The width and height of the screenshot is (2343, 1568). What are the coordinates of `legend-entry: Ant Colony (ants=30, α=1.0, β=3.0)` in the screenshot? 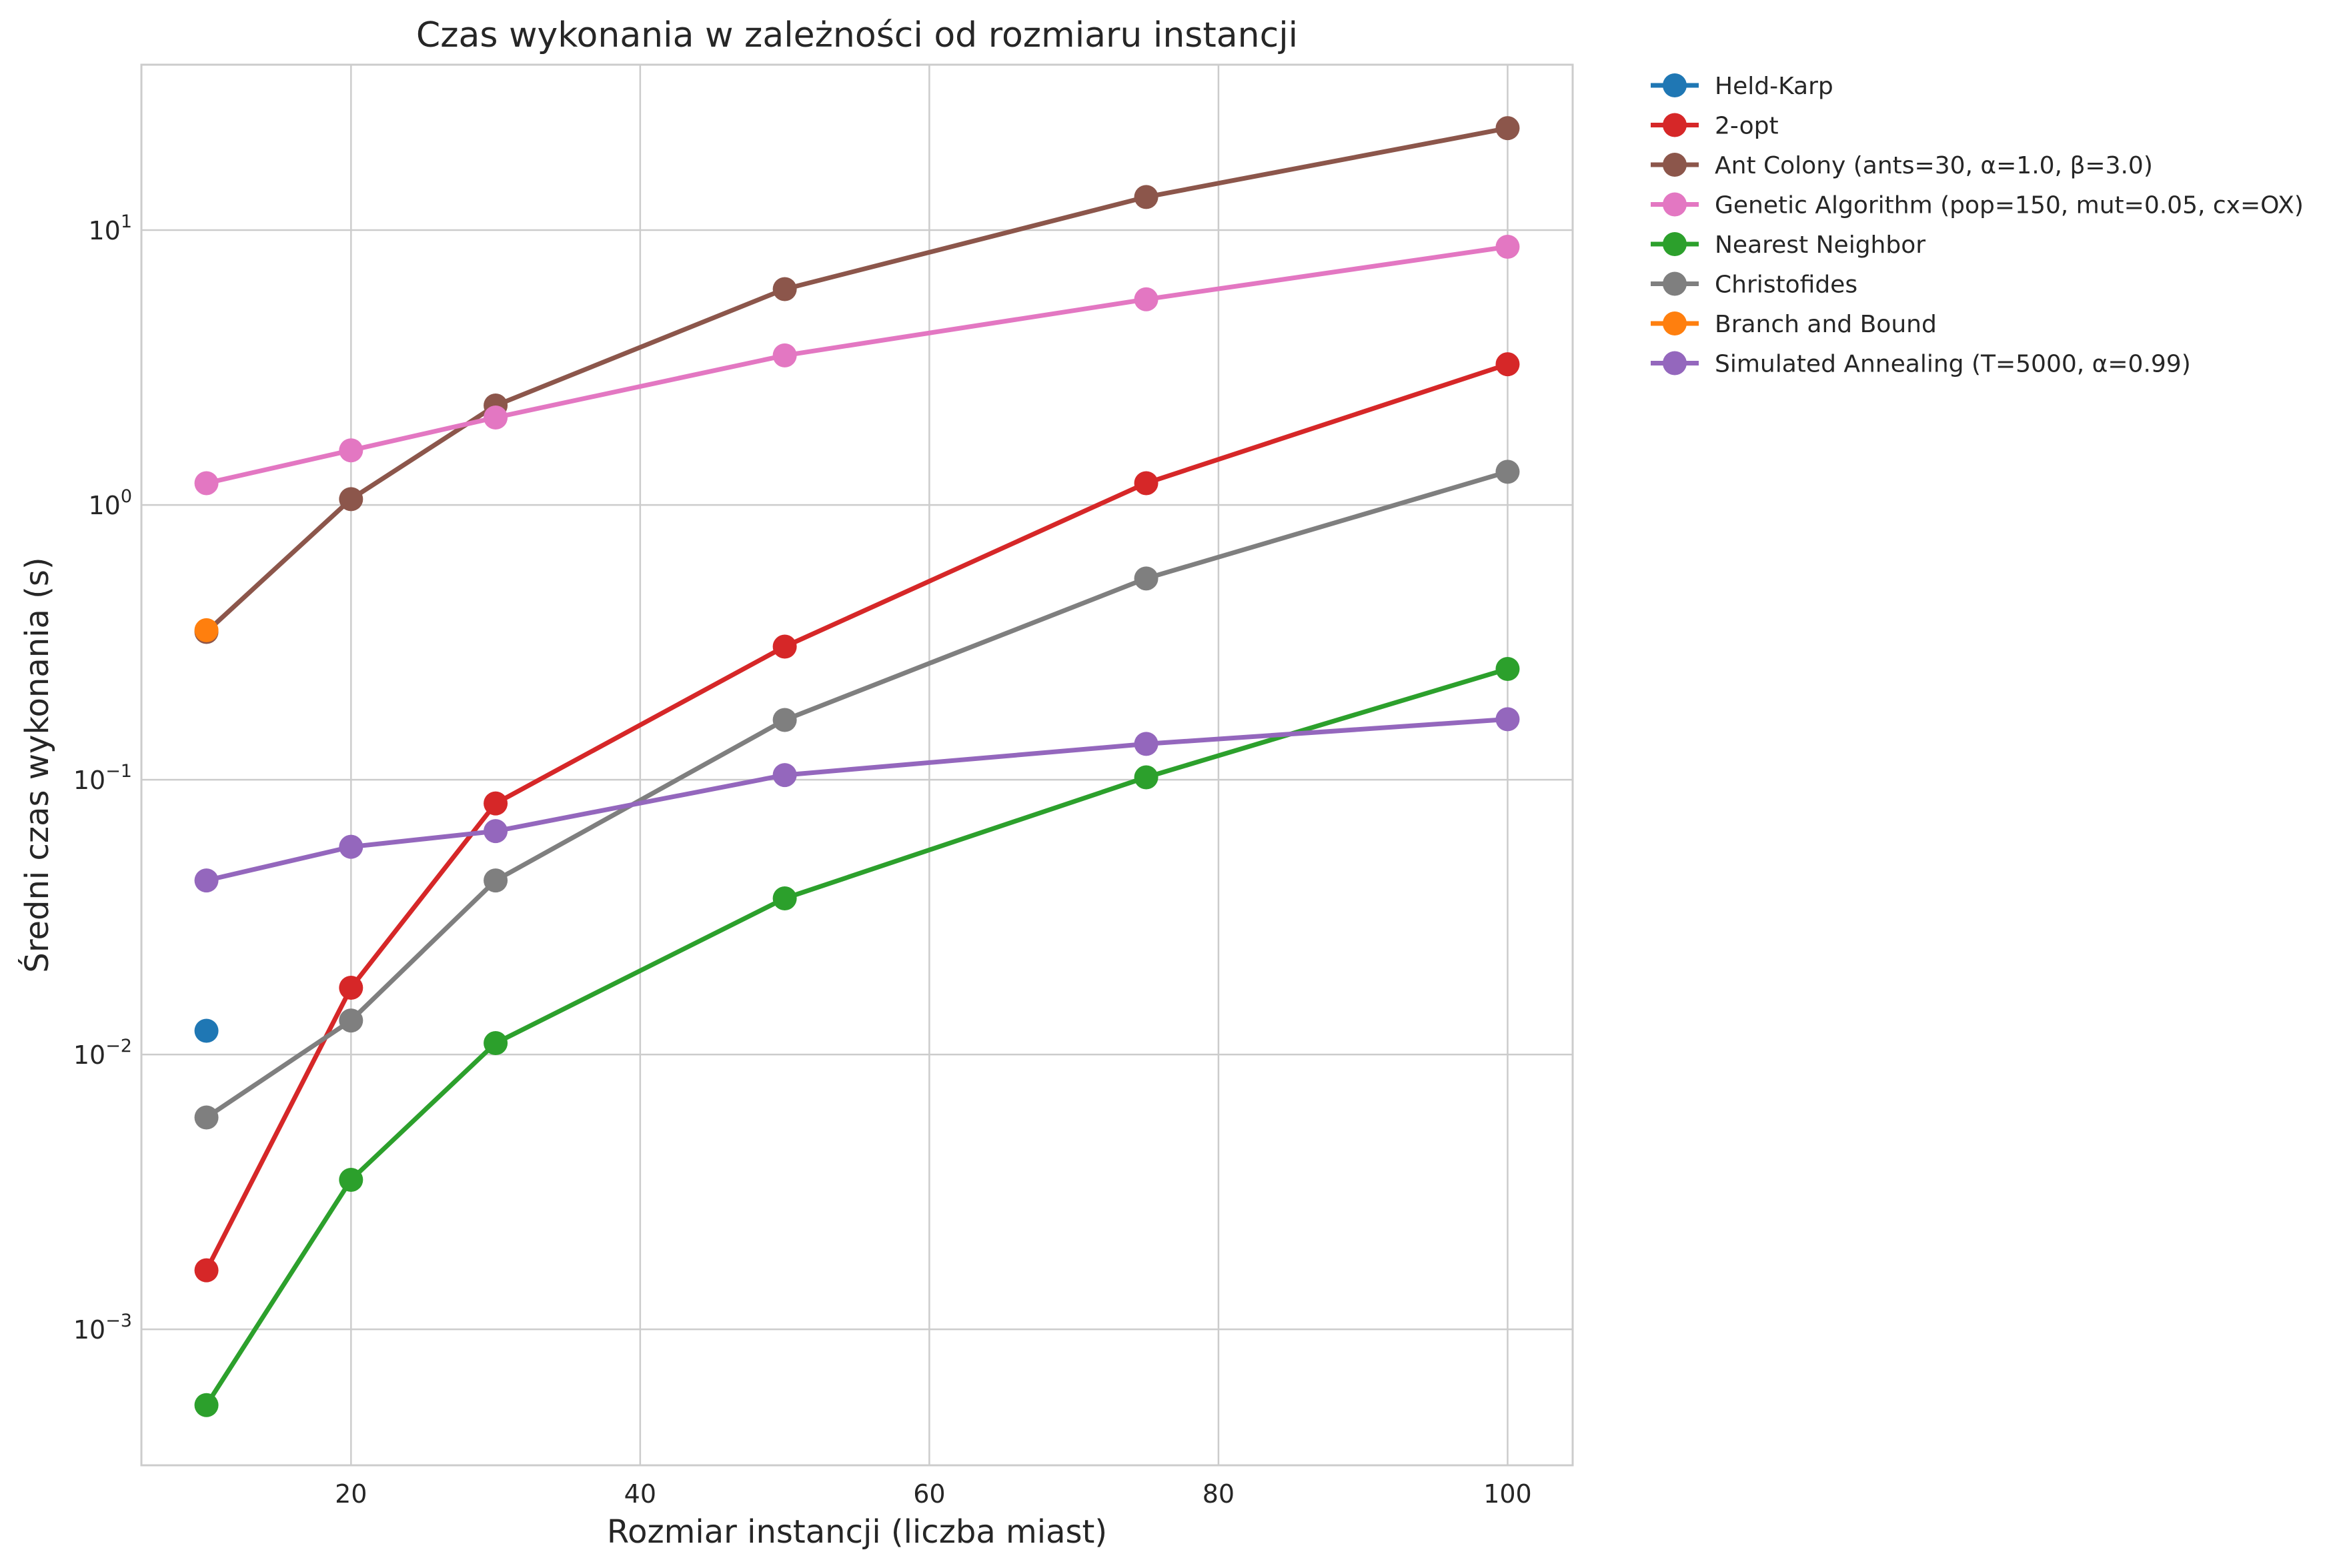 It's located at (1902, 165).